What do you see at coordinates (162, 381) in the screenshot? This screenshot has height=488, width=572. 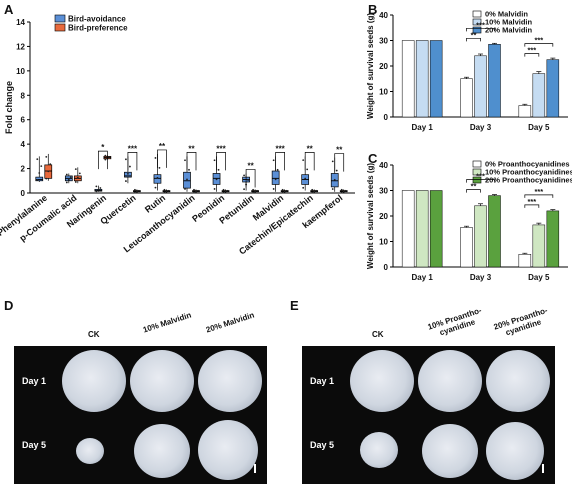 I see `seed-pile-10-day1` at bounding box center [162, 381].